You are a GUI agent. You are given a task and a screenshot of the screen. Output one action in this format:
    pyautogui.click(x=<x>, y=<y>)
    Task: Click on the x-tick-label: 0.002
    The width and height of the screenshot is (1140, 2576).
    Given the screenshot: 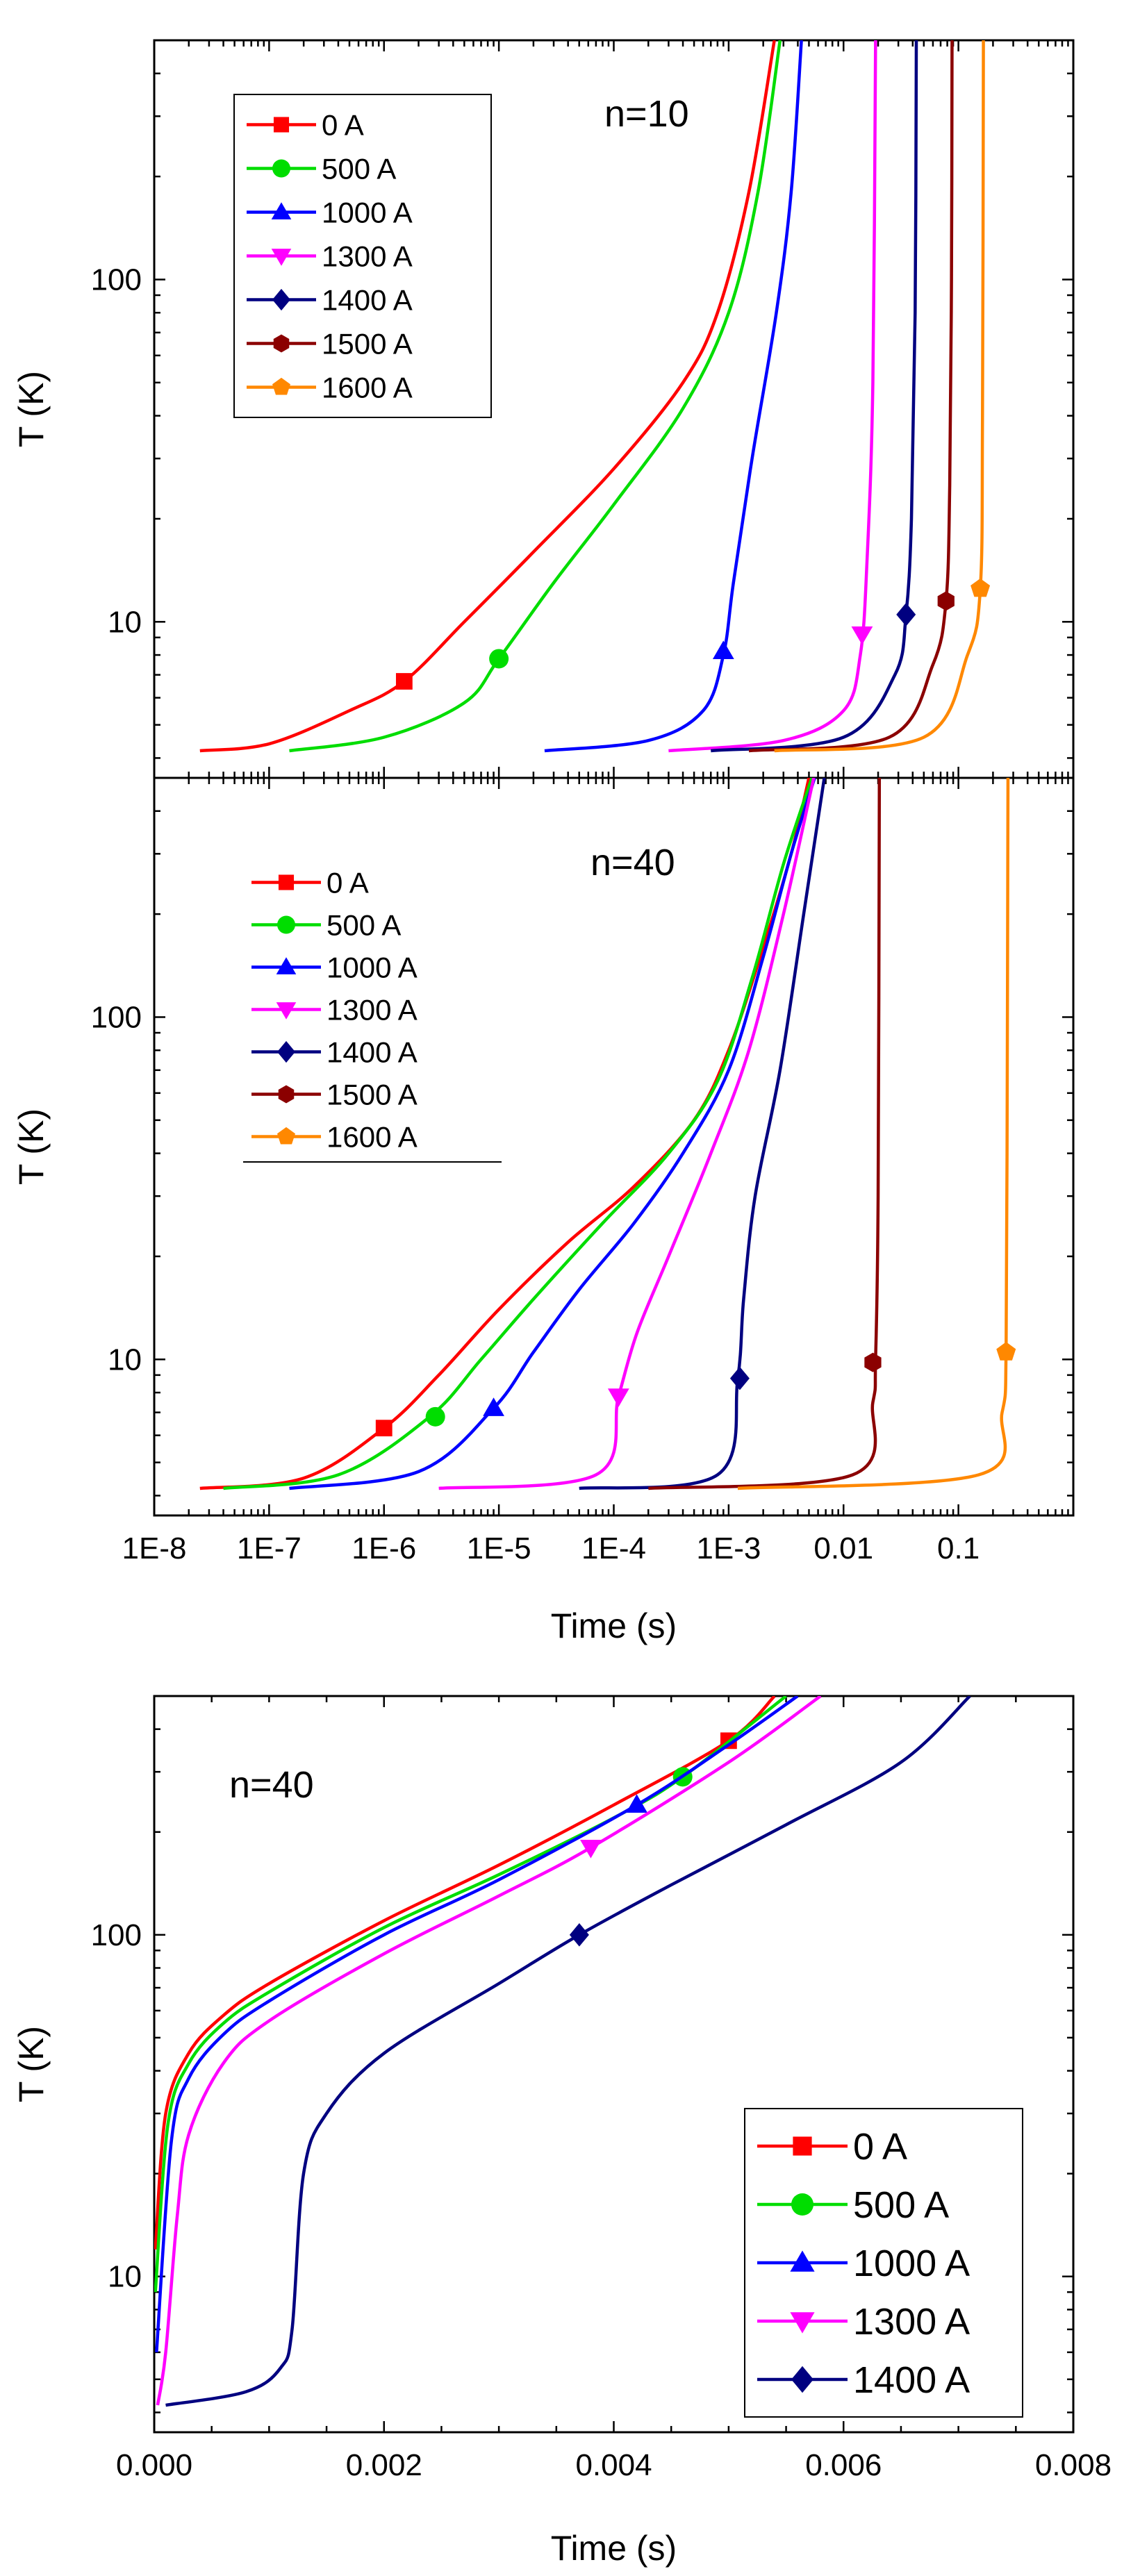 What is the action you would take?
    pyautogui.click(x=384, y=2465)
    